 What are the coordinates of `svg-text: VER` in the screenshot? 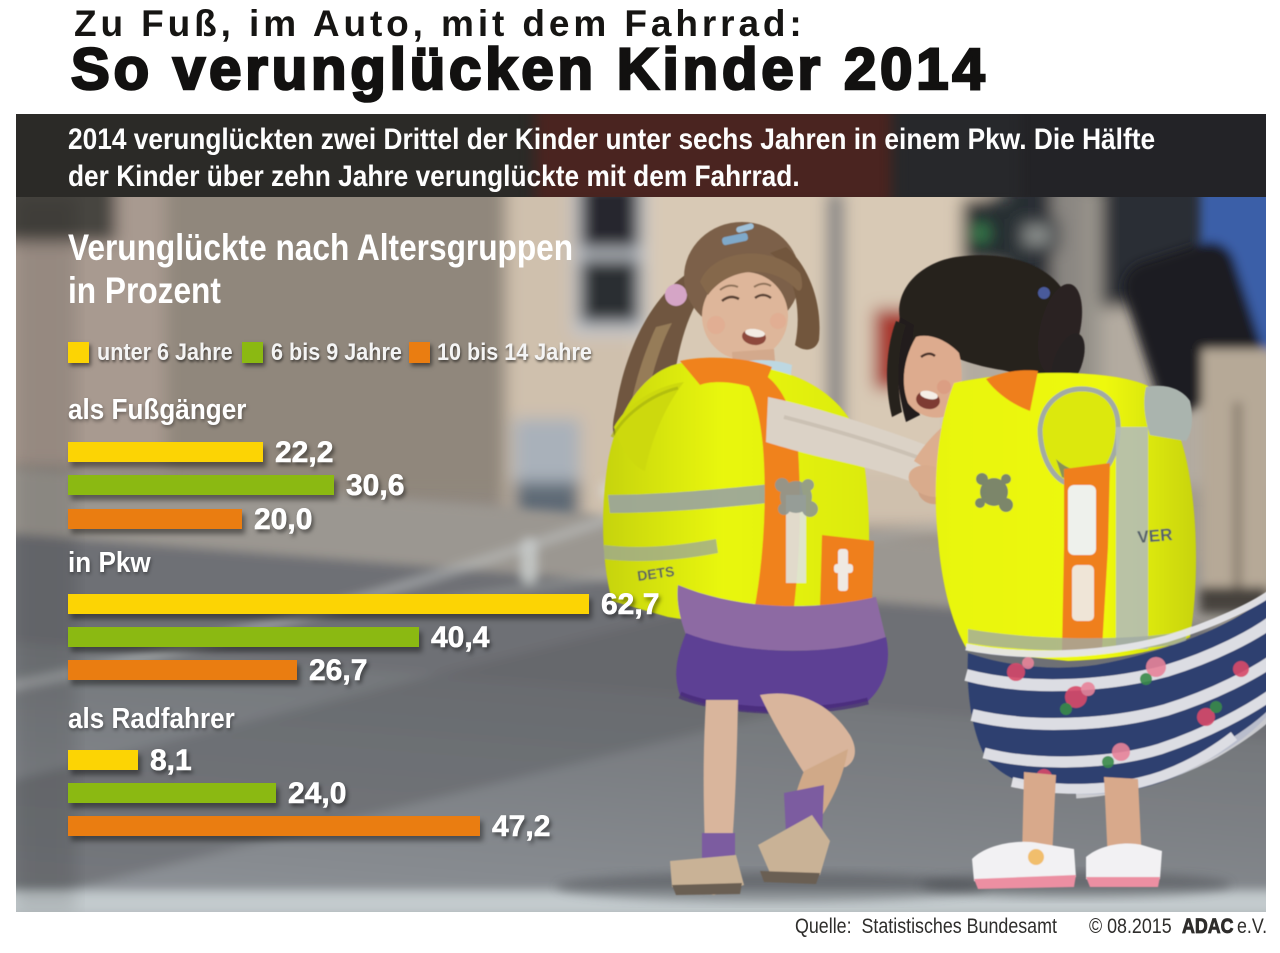 It's located at (1155, 536).